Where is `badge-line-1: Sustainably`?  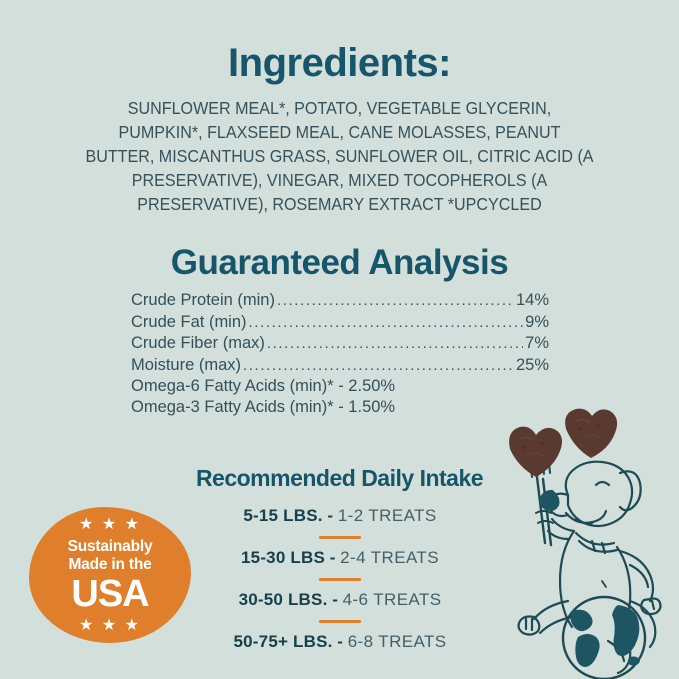
badge-line-1: Sustainably is located at coordinates (110, 546).